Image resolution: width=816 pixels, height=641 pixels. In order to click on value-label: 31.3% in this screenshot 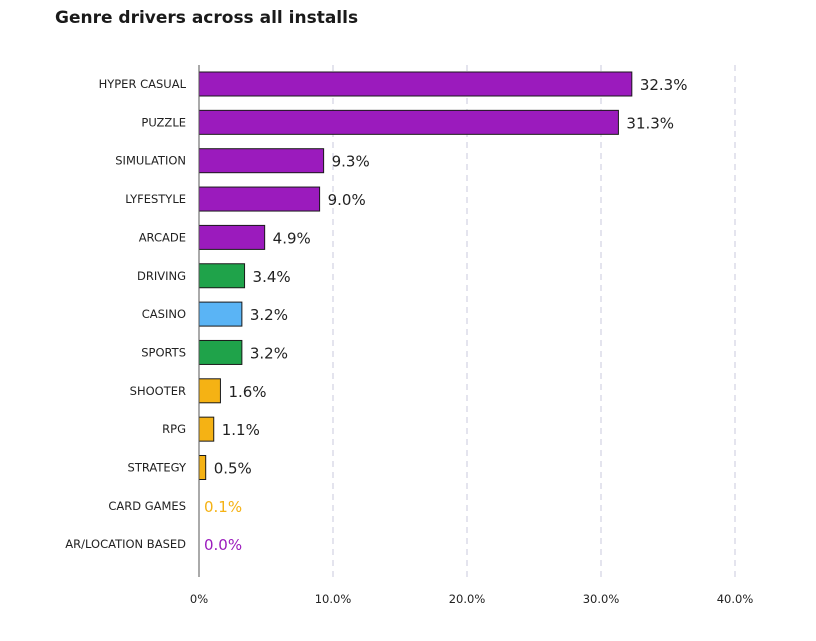, I will do `click(650, 123)`.